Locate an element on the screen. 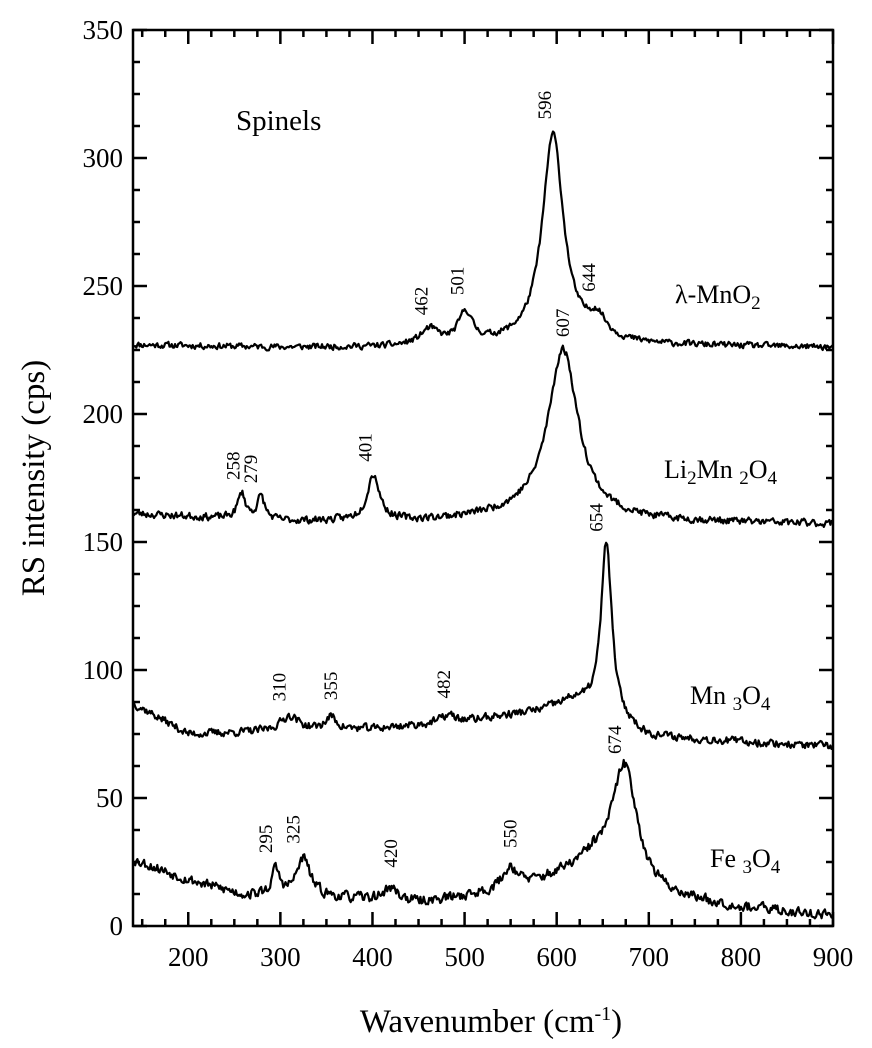  x-tick-label: 600 is located at coordinates (556, 957).